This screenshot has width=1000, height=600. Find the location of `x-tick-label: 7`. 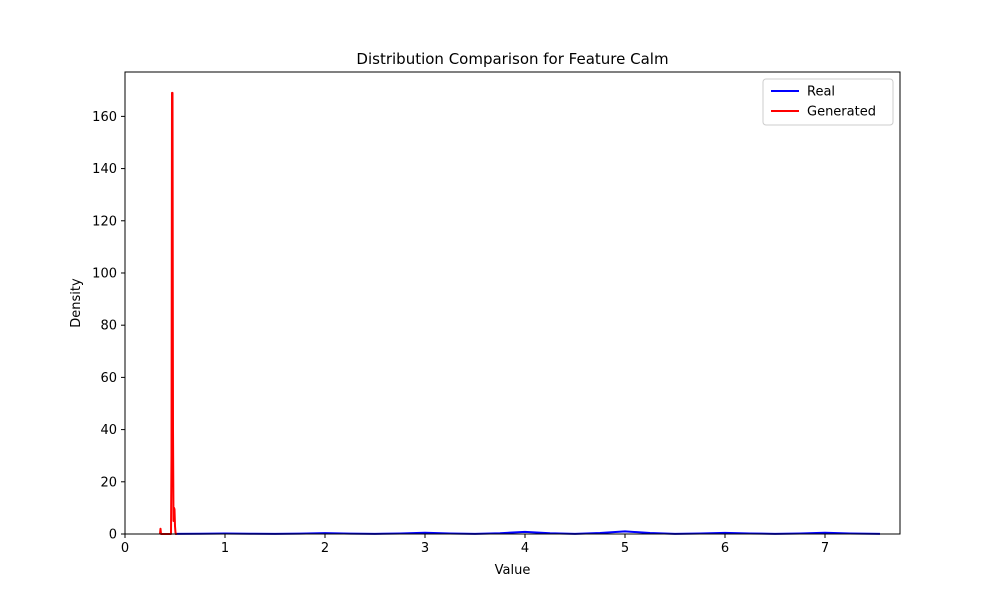

x-tick-label: 7 is located at coordinates (825, 548).